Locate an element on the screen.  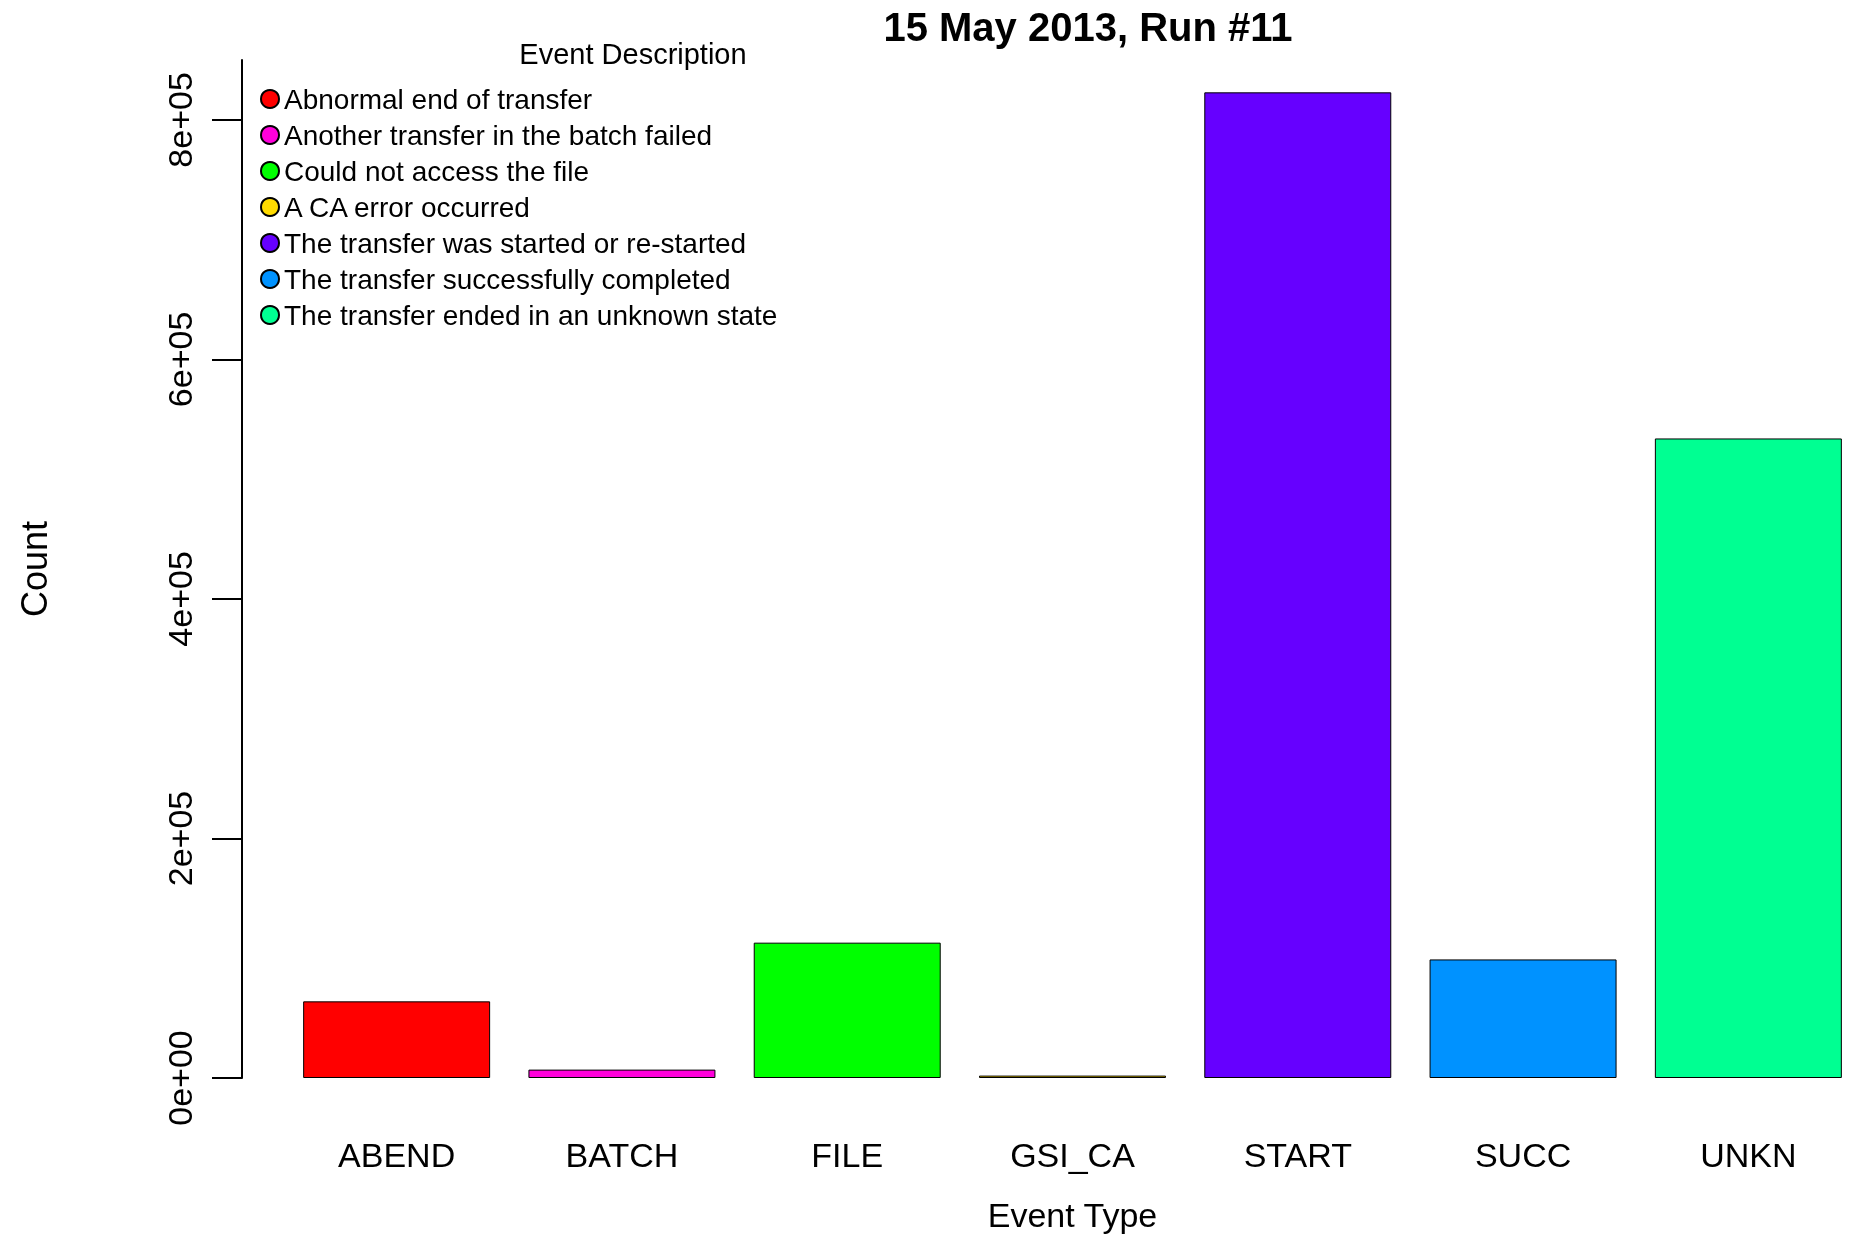
x-tick-label: SUCC is located at coordinates (1523, 1155).